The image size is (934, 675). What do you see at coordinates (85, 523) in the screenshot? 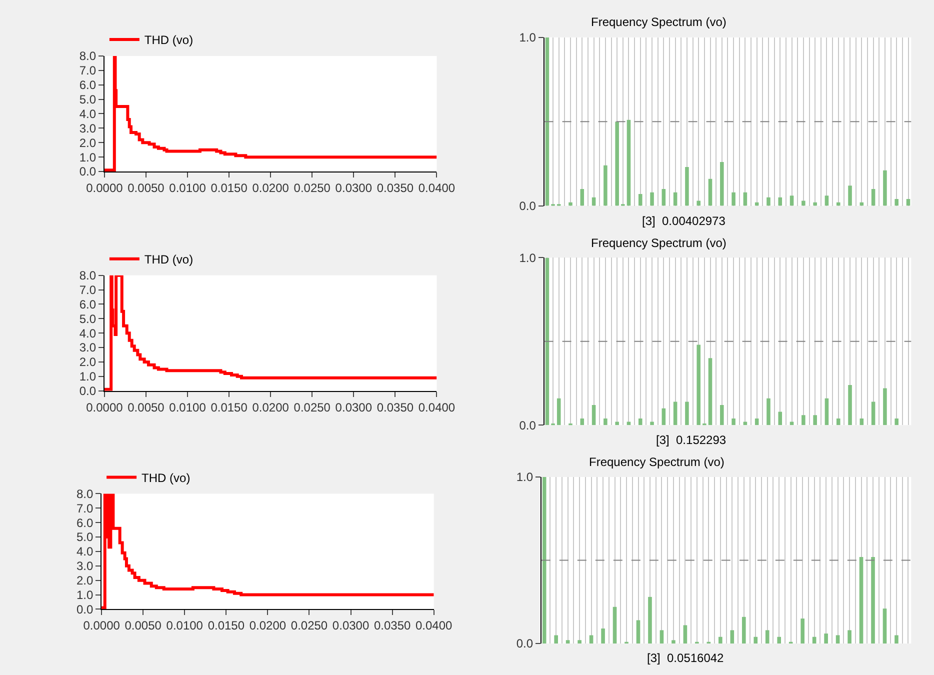
I see `y-tick-label: 6.0` at bounding box center [85, 523].